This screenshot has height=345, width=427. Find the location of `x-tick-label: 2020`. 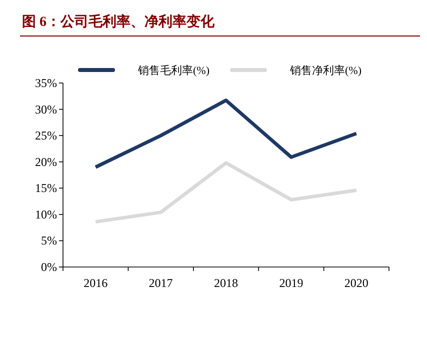

x-tick-label: 2020 is located at coordinates (356, 283).